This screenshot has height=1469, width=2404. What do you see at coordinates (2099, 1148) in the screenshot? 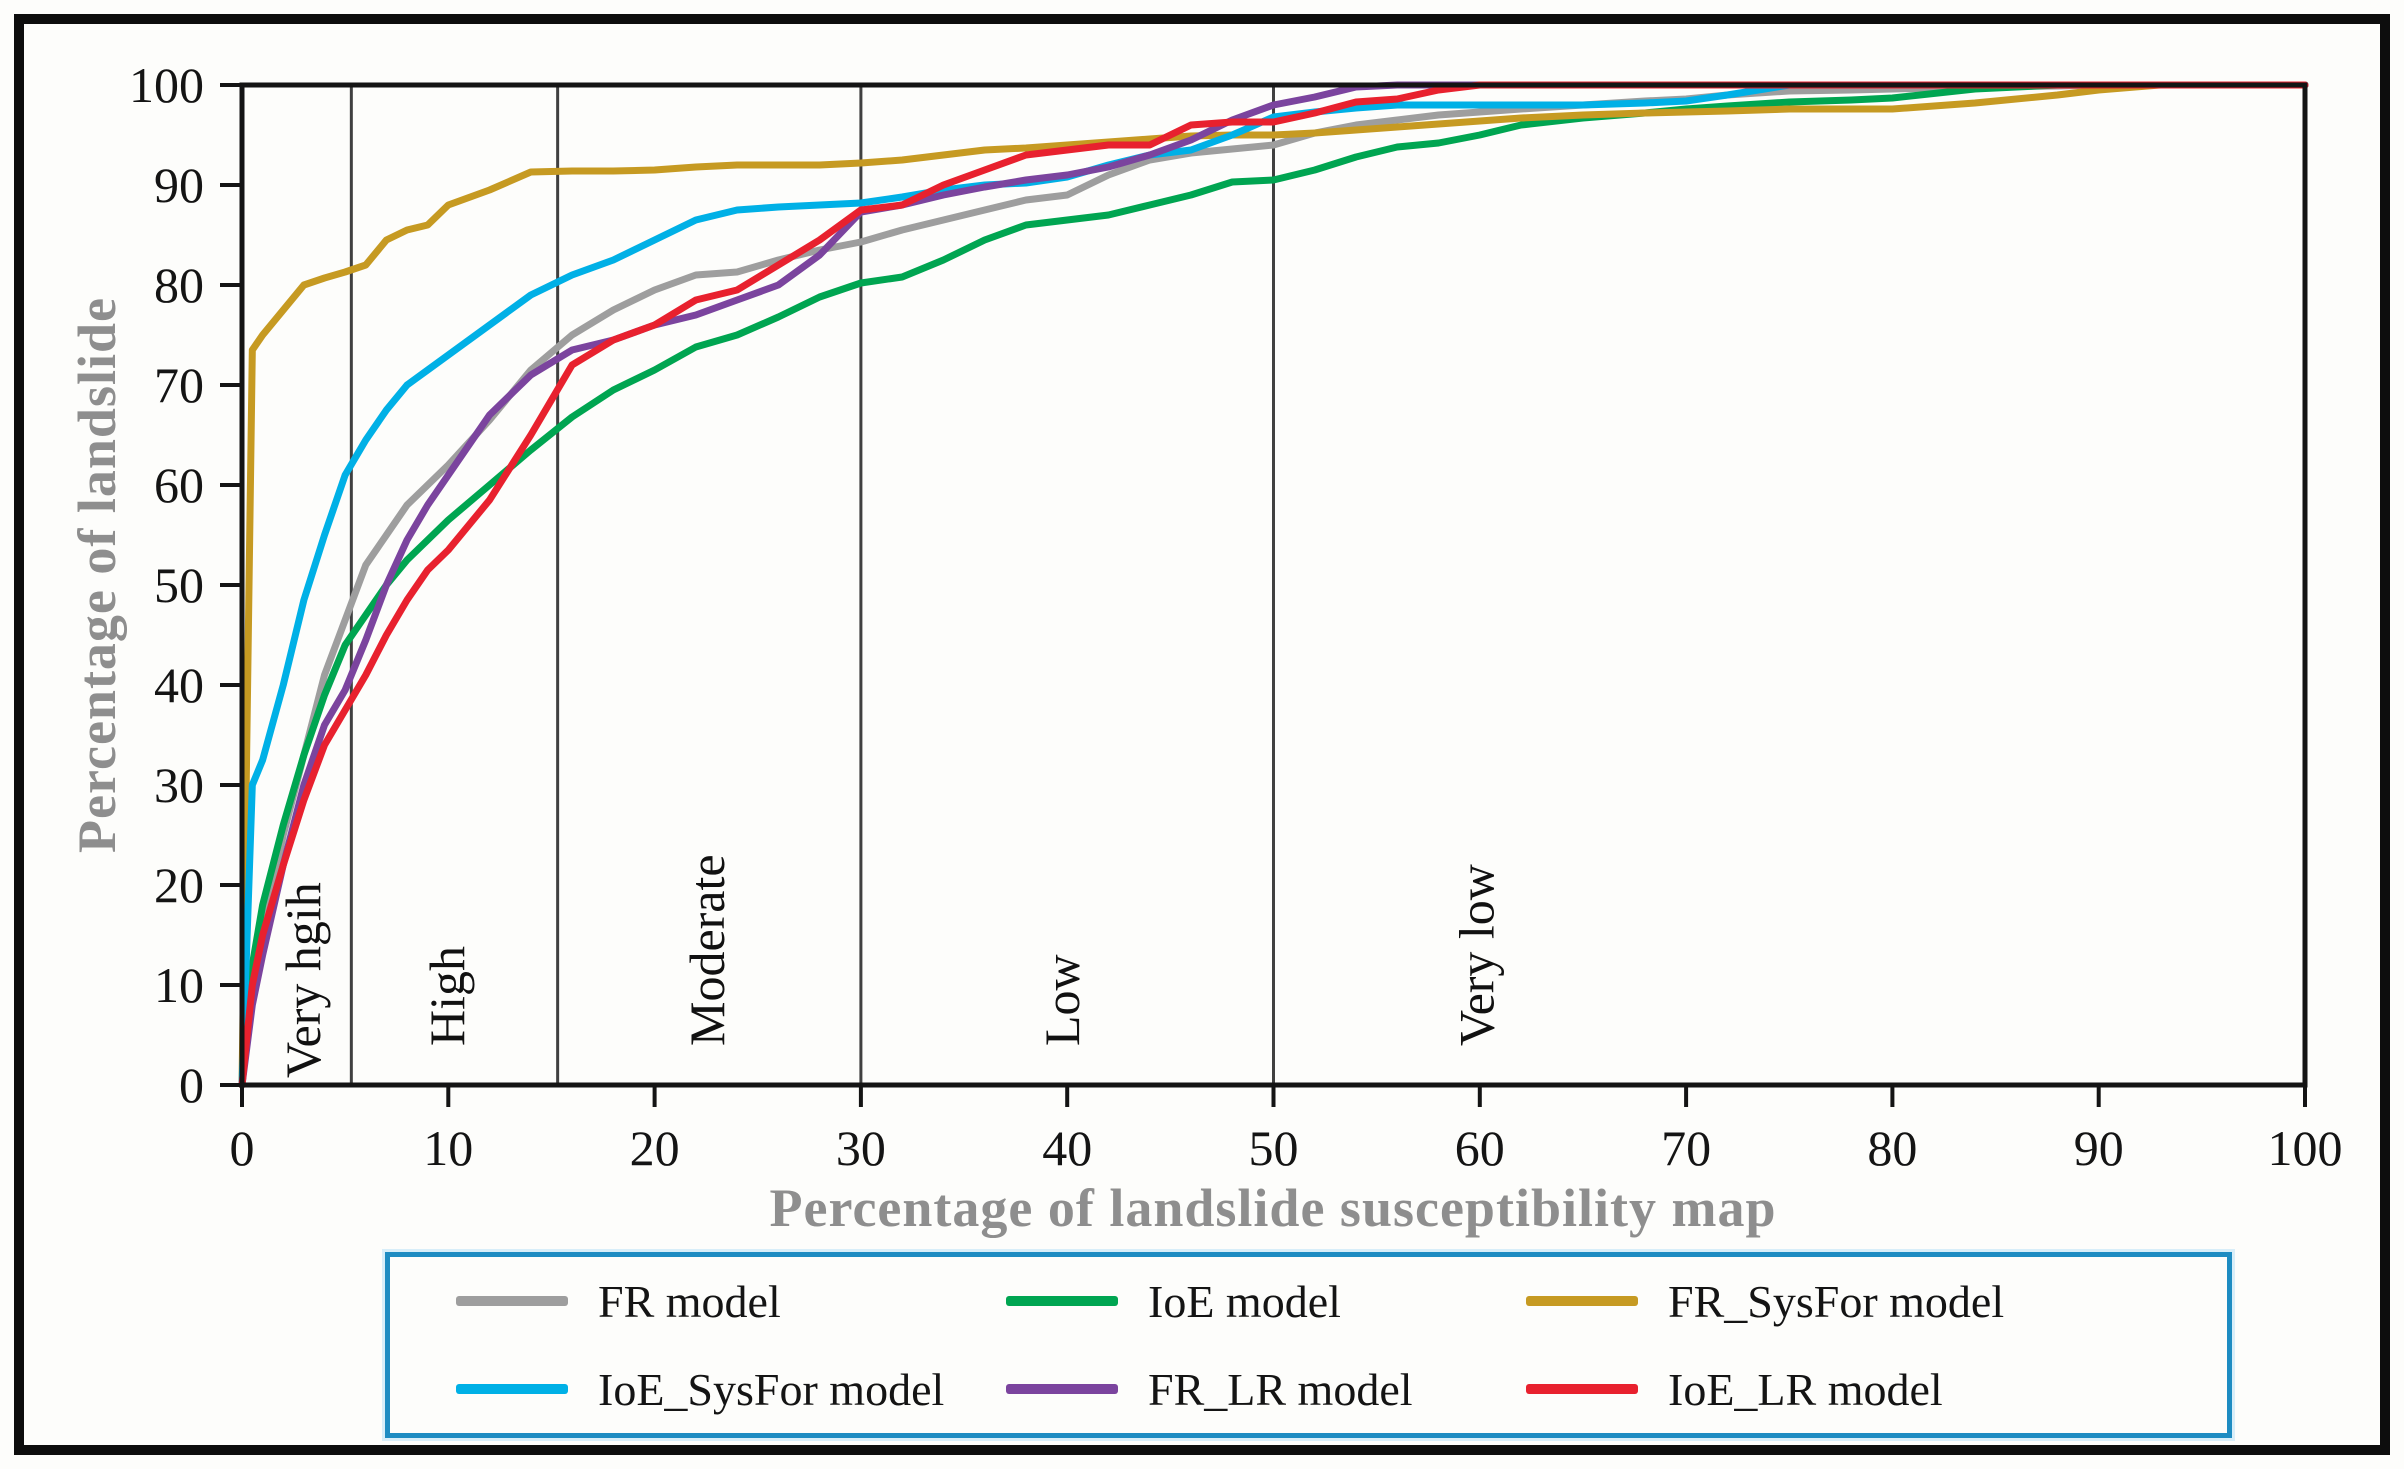
I see `x-tick-label: 90` at bounding box center [2099, 1148].